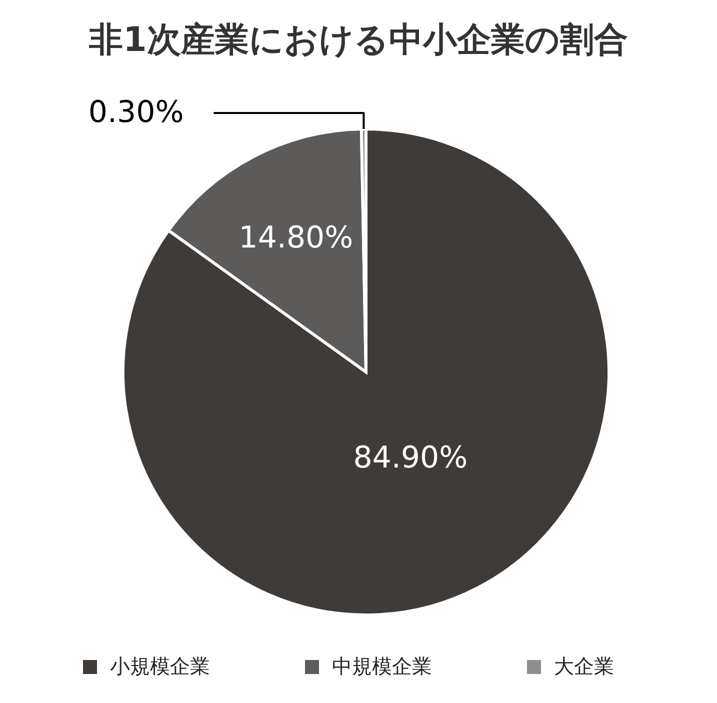  I want to click on legend-label: 大企業, so click(584, 666).